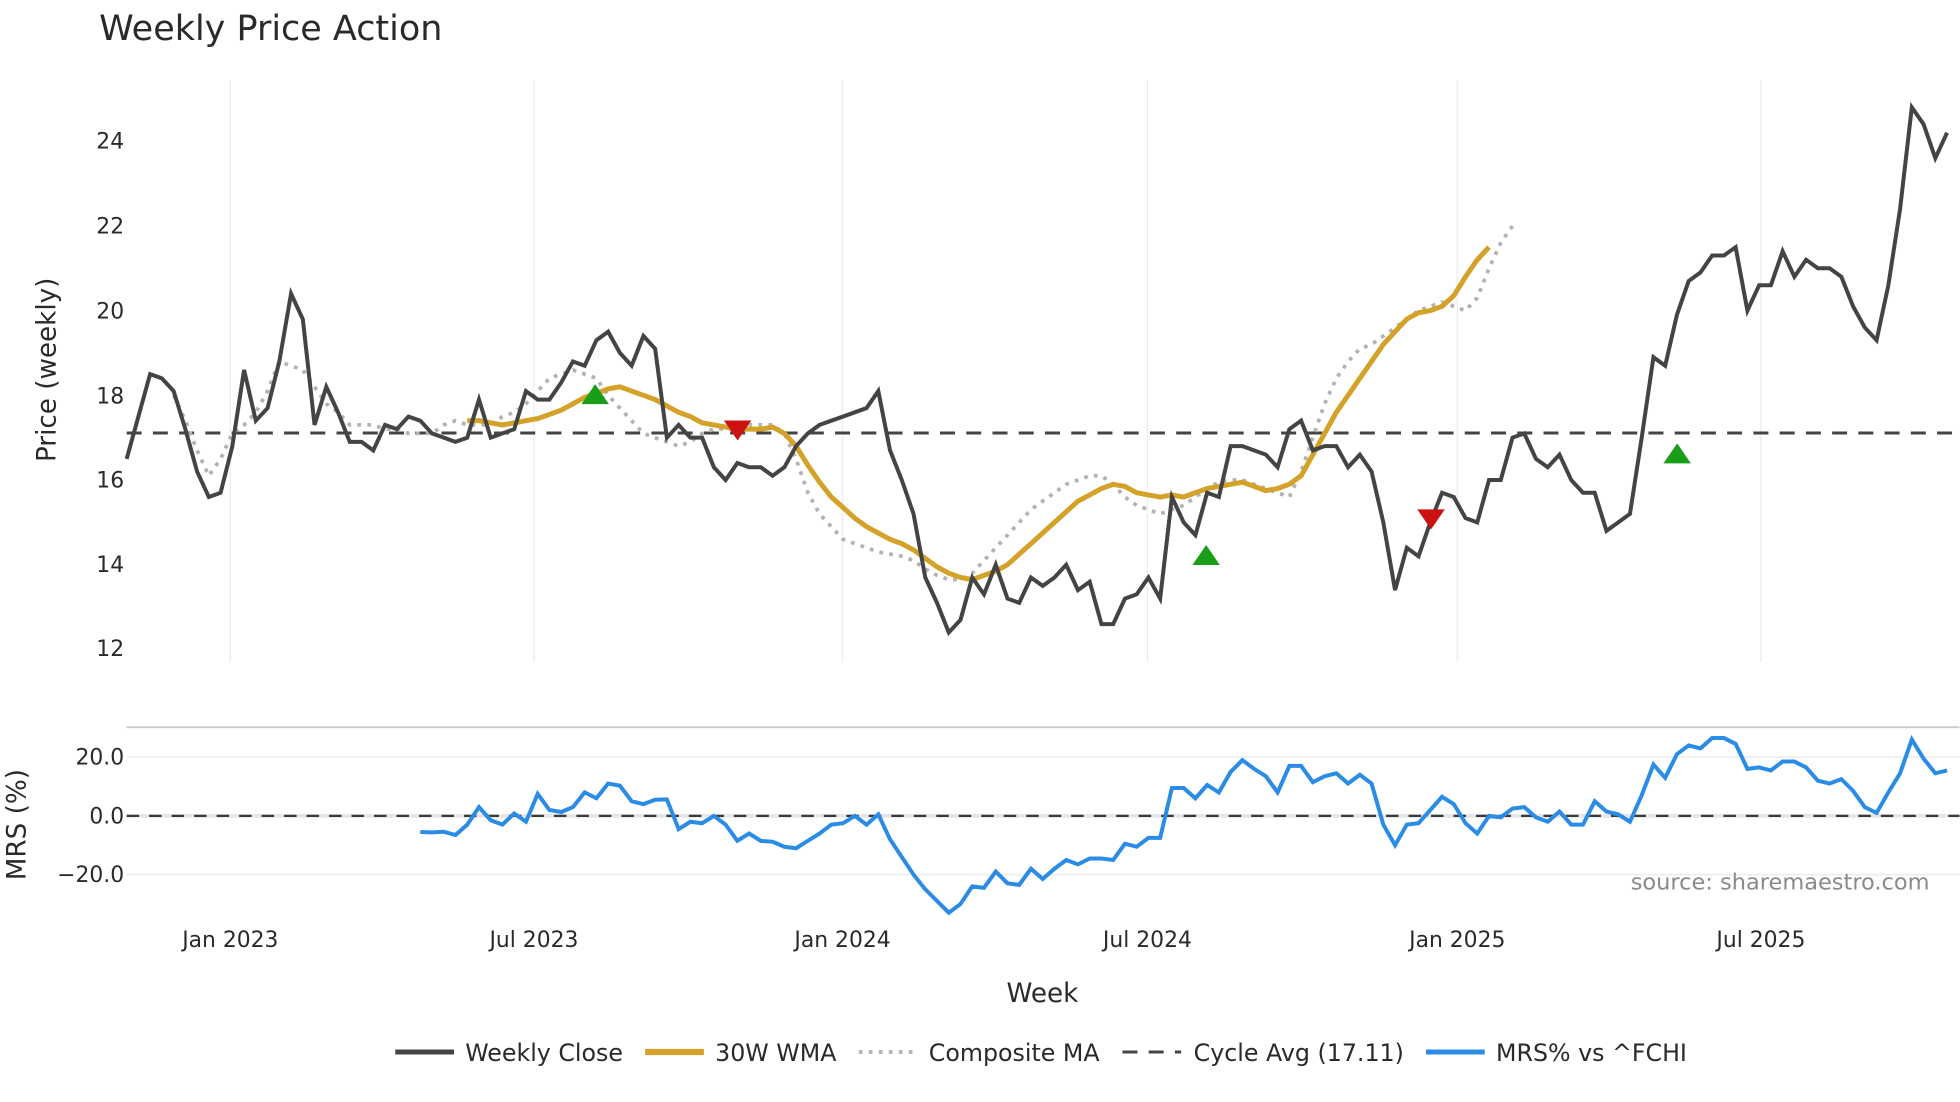 The width and height of the screenshot is (1960, 1102). Describe the element at coordinates (110, 142) in the screenshot. I see `y-tick: 24` at that location.